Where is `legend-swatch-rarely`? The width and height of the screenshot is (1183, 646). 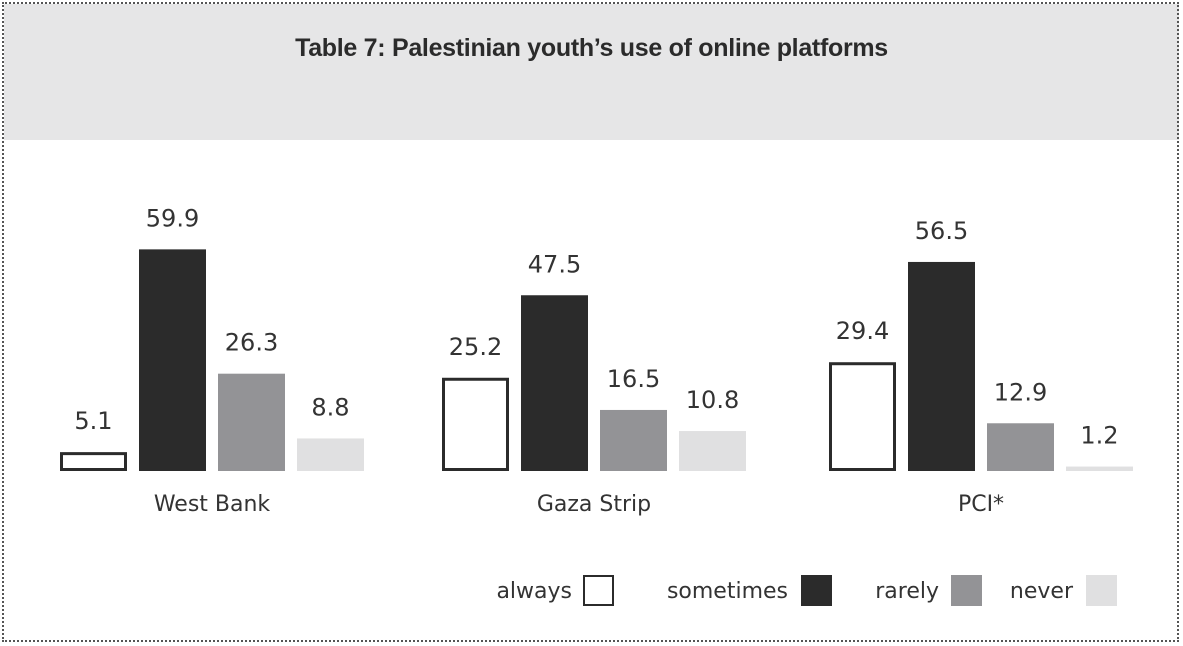
legend-swatch-rarely is located at coordinates (966, 590).